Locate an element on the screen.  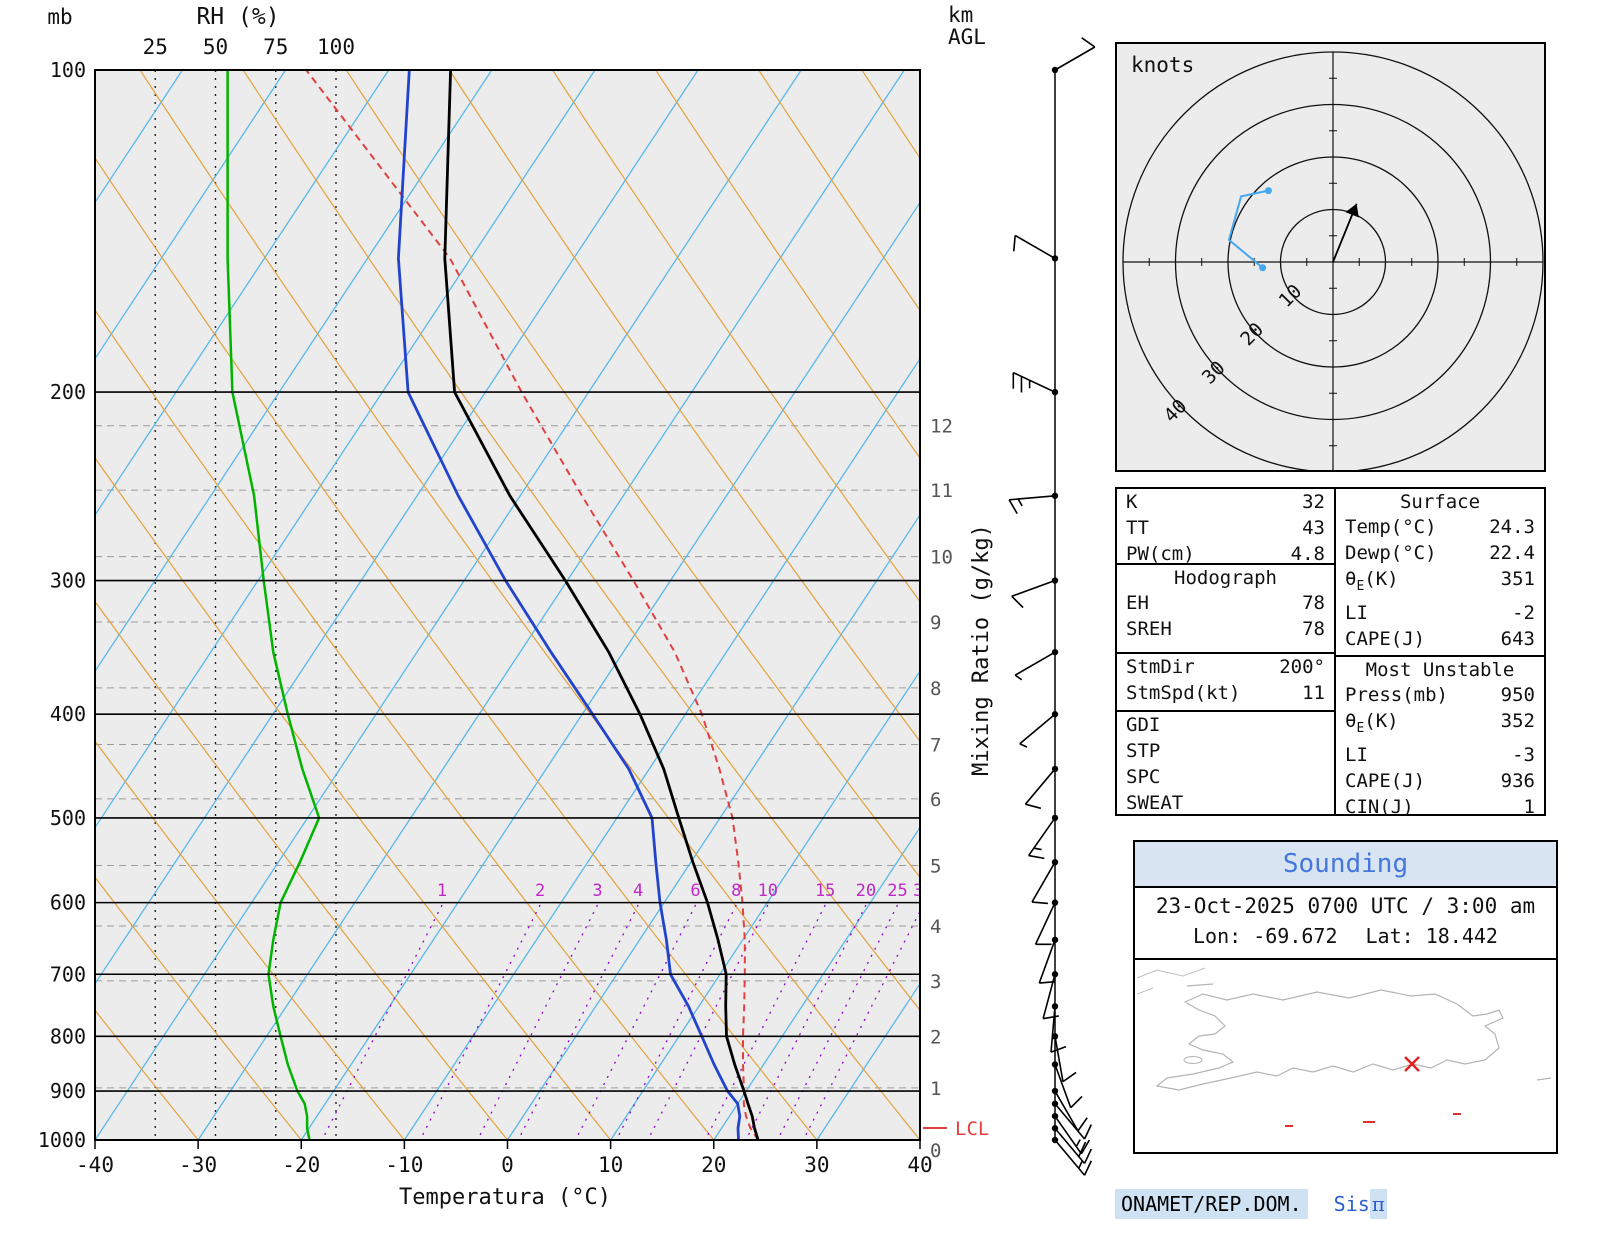
svg-text: LCL is located at coordinates (972, 1129).